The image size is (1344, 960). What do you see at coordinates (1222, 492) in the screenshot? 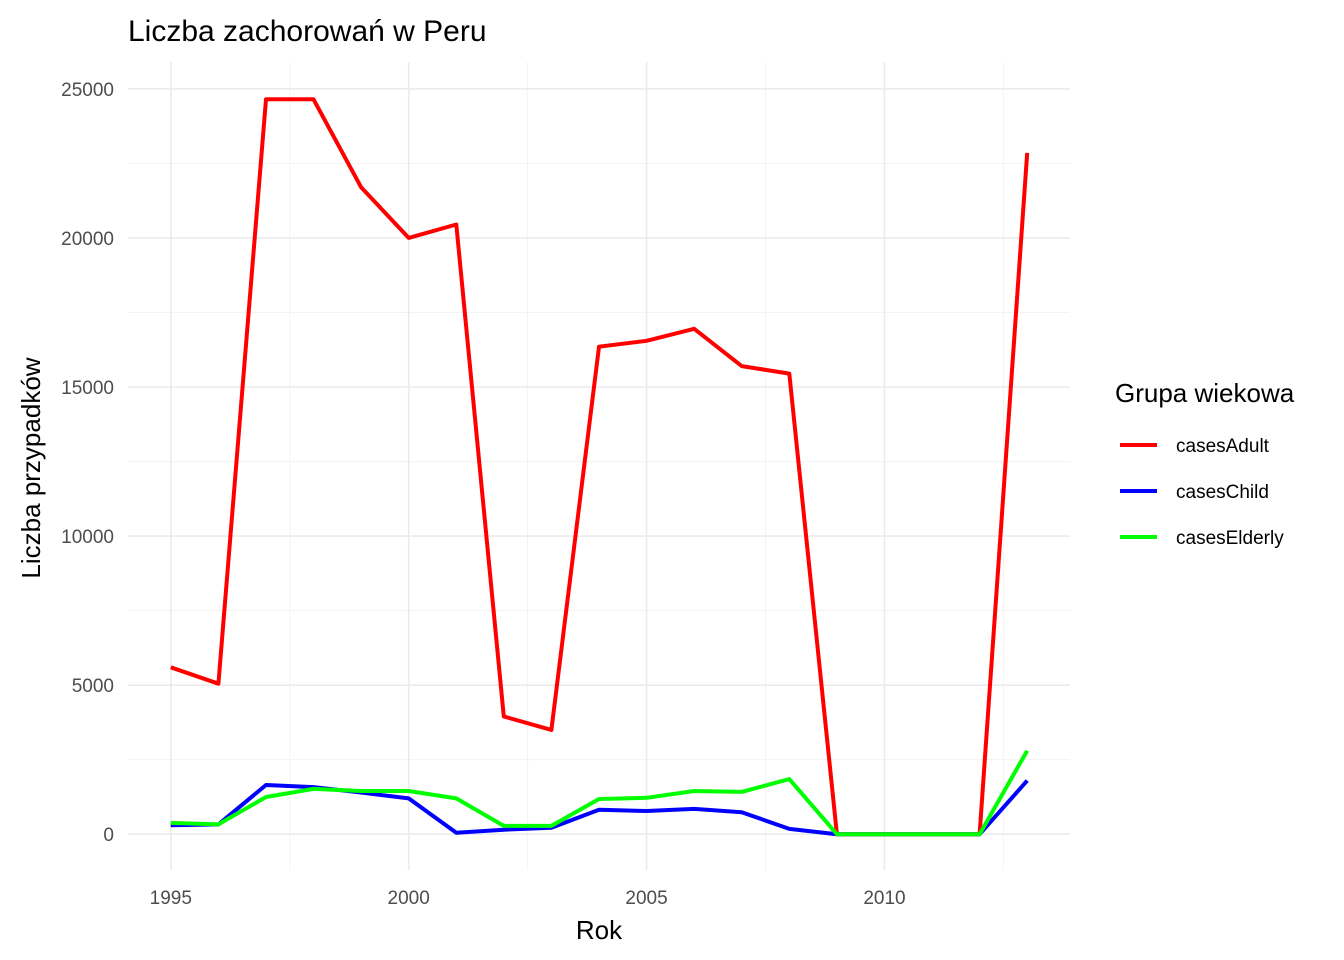
I see `legend-label-casesChild: casesChild` at bounding box center [1222, 492].